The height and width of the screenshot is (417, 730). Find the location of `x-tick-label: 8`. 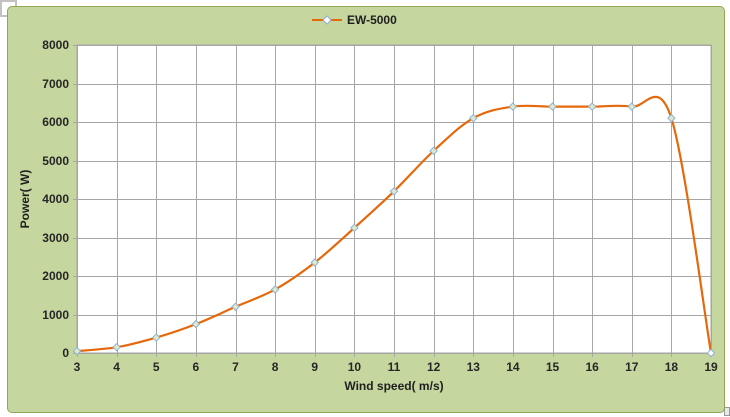

x-tick-label: 8 is located at coordinates (275, 367).